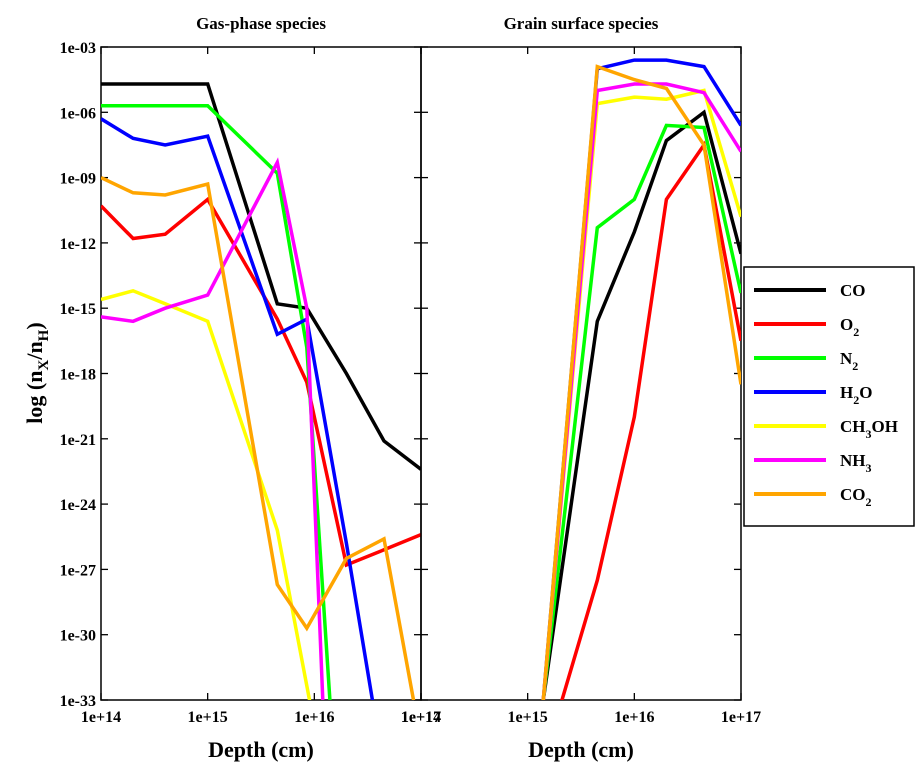 This screenshot has height=767, width=918. I want to click on y-axis-label-sub-h: H, so click(44, 335).